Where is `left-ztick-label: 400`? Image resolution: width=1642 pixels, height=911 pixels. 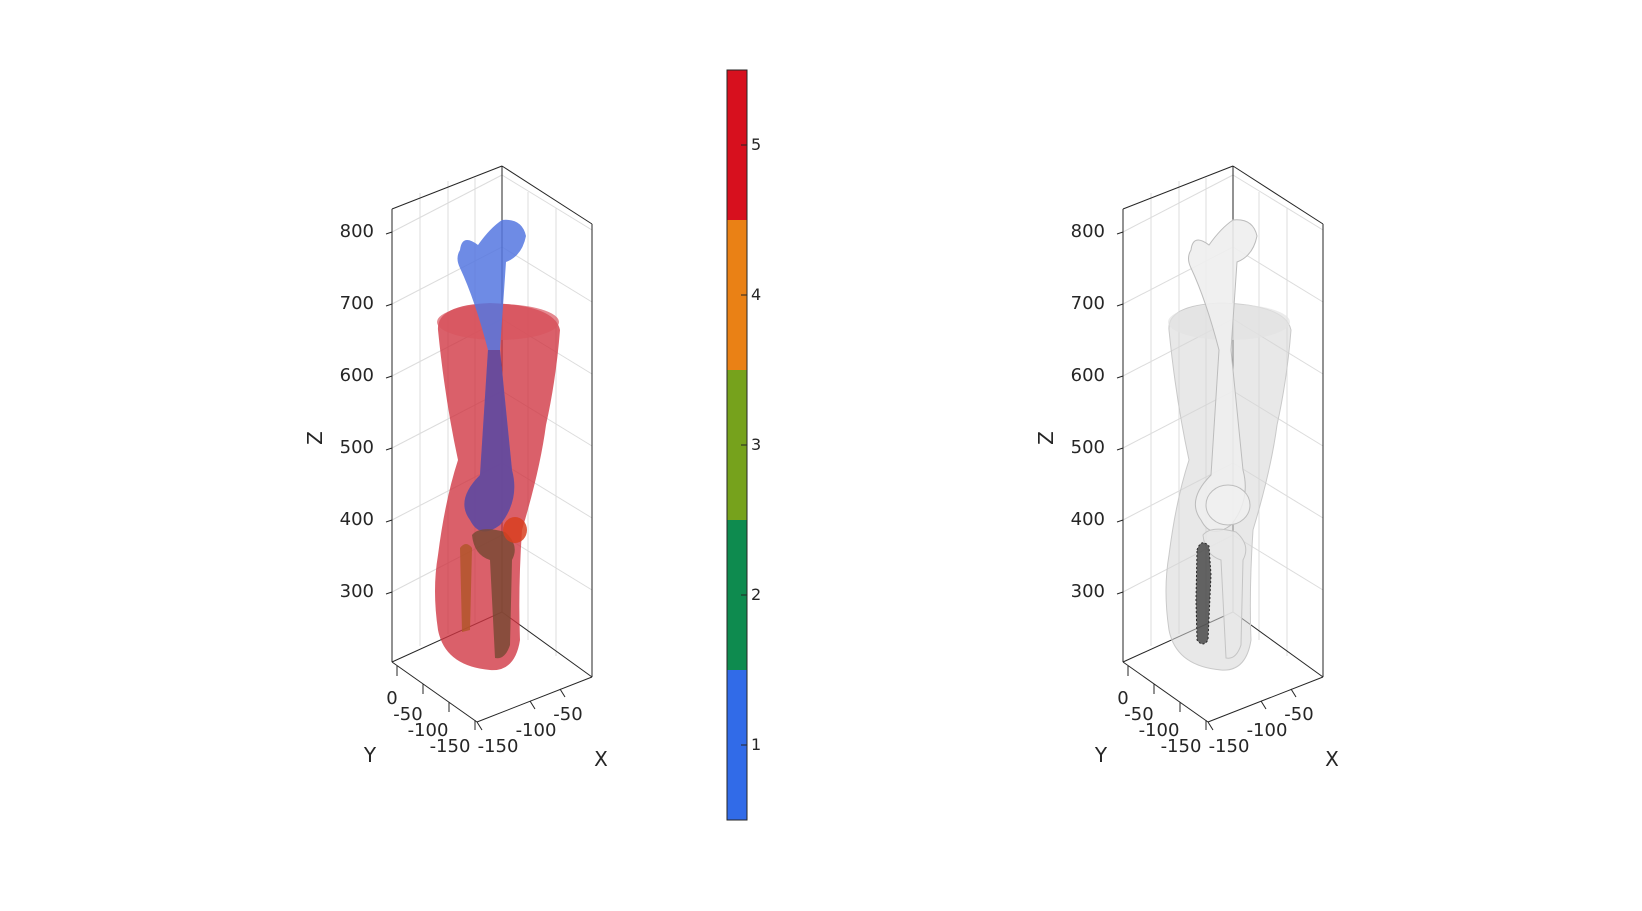 left-ztick-label: 400 is located at coordinates (357, 519).